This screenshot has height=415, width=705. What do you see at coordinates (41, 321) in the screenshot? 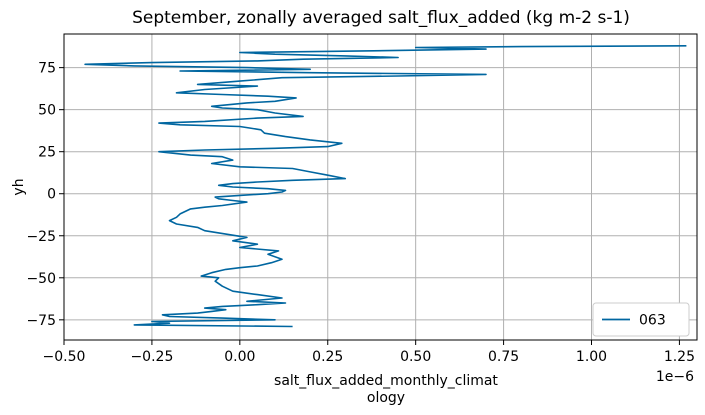
I see `y-tick-label: −75` at bounding box center [41, 321].